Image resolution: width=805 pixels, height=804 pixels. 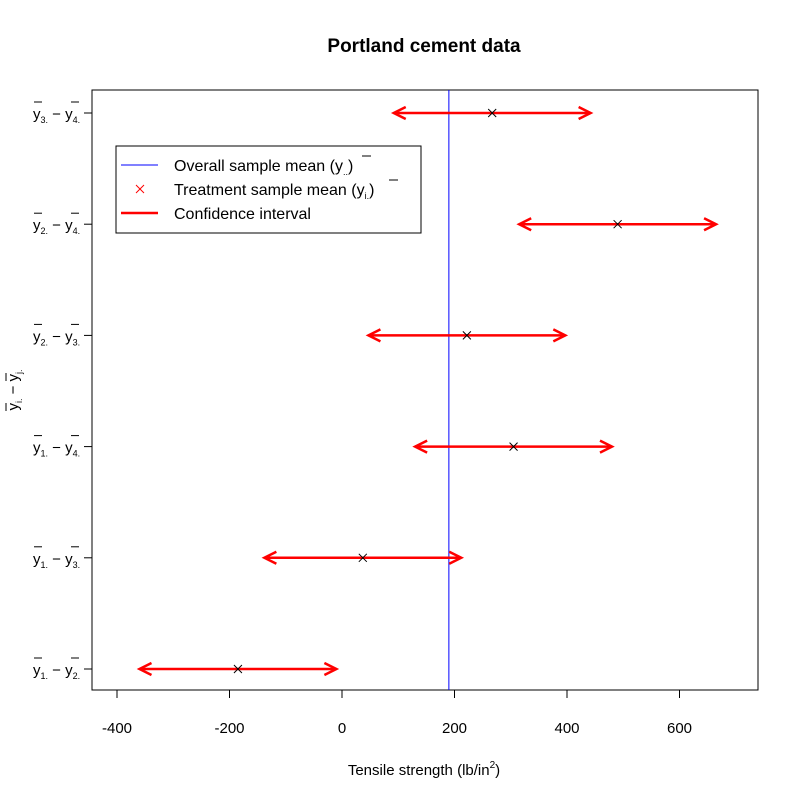 I want to click on y-tick-label: y1. − y4., so click(x=56, y=449).